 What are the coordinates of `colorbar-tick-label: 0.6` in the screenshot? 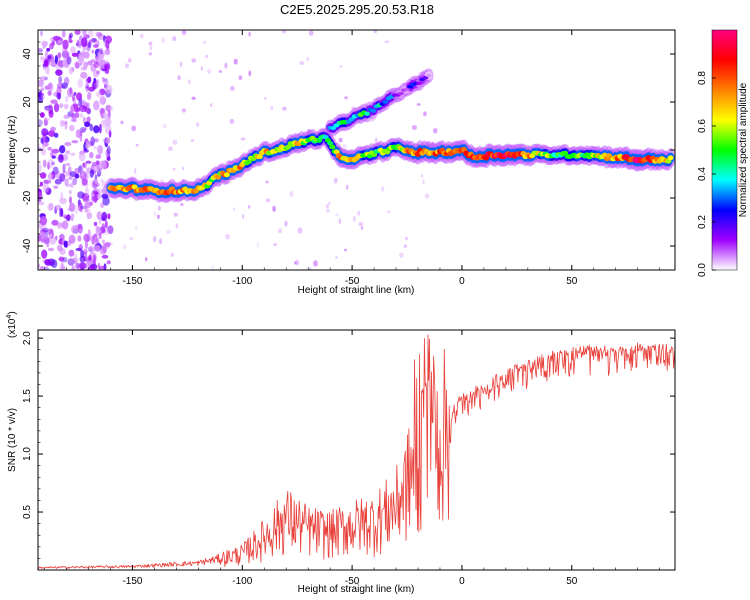 It's located at (702, 126).